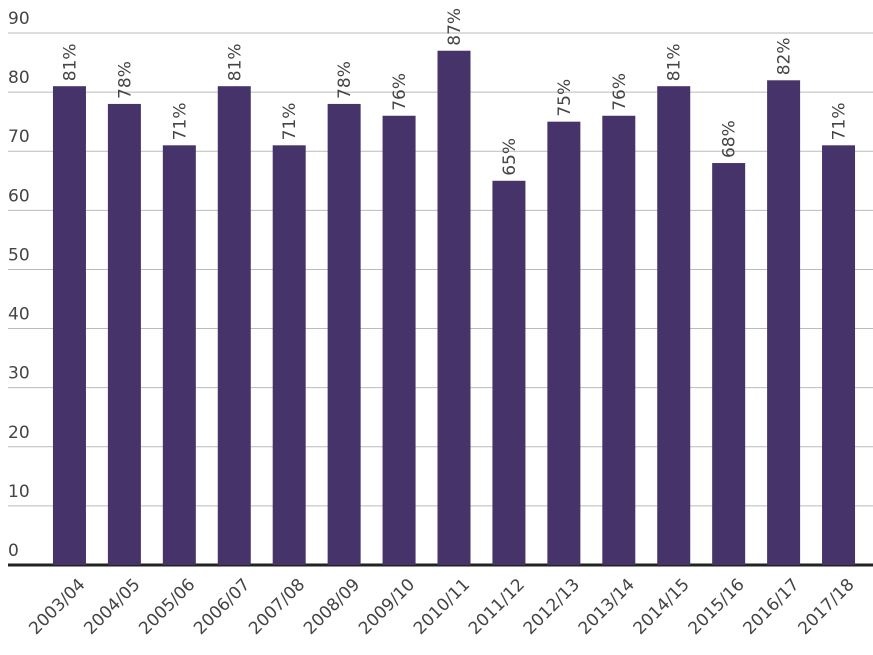 The height and width of the screenshot is (655, 873). Describe the element at coordinates (826, 607) in the screenshot. I see `x-tick-label: 2017/18` at that location.